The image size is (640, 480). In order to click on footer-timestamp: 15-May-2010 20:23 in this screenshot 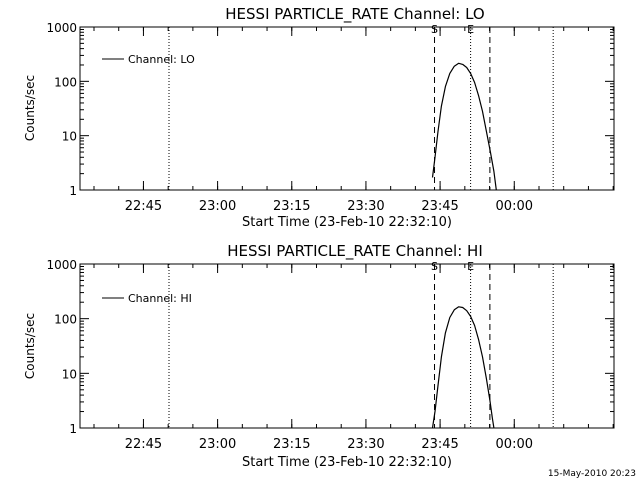, I will do `click(592, 474)`.